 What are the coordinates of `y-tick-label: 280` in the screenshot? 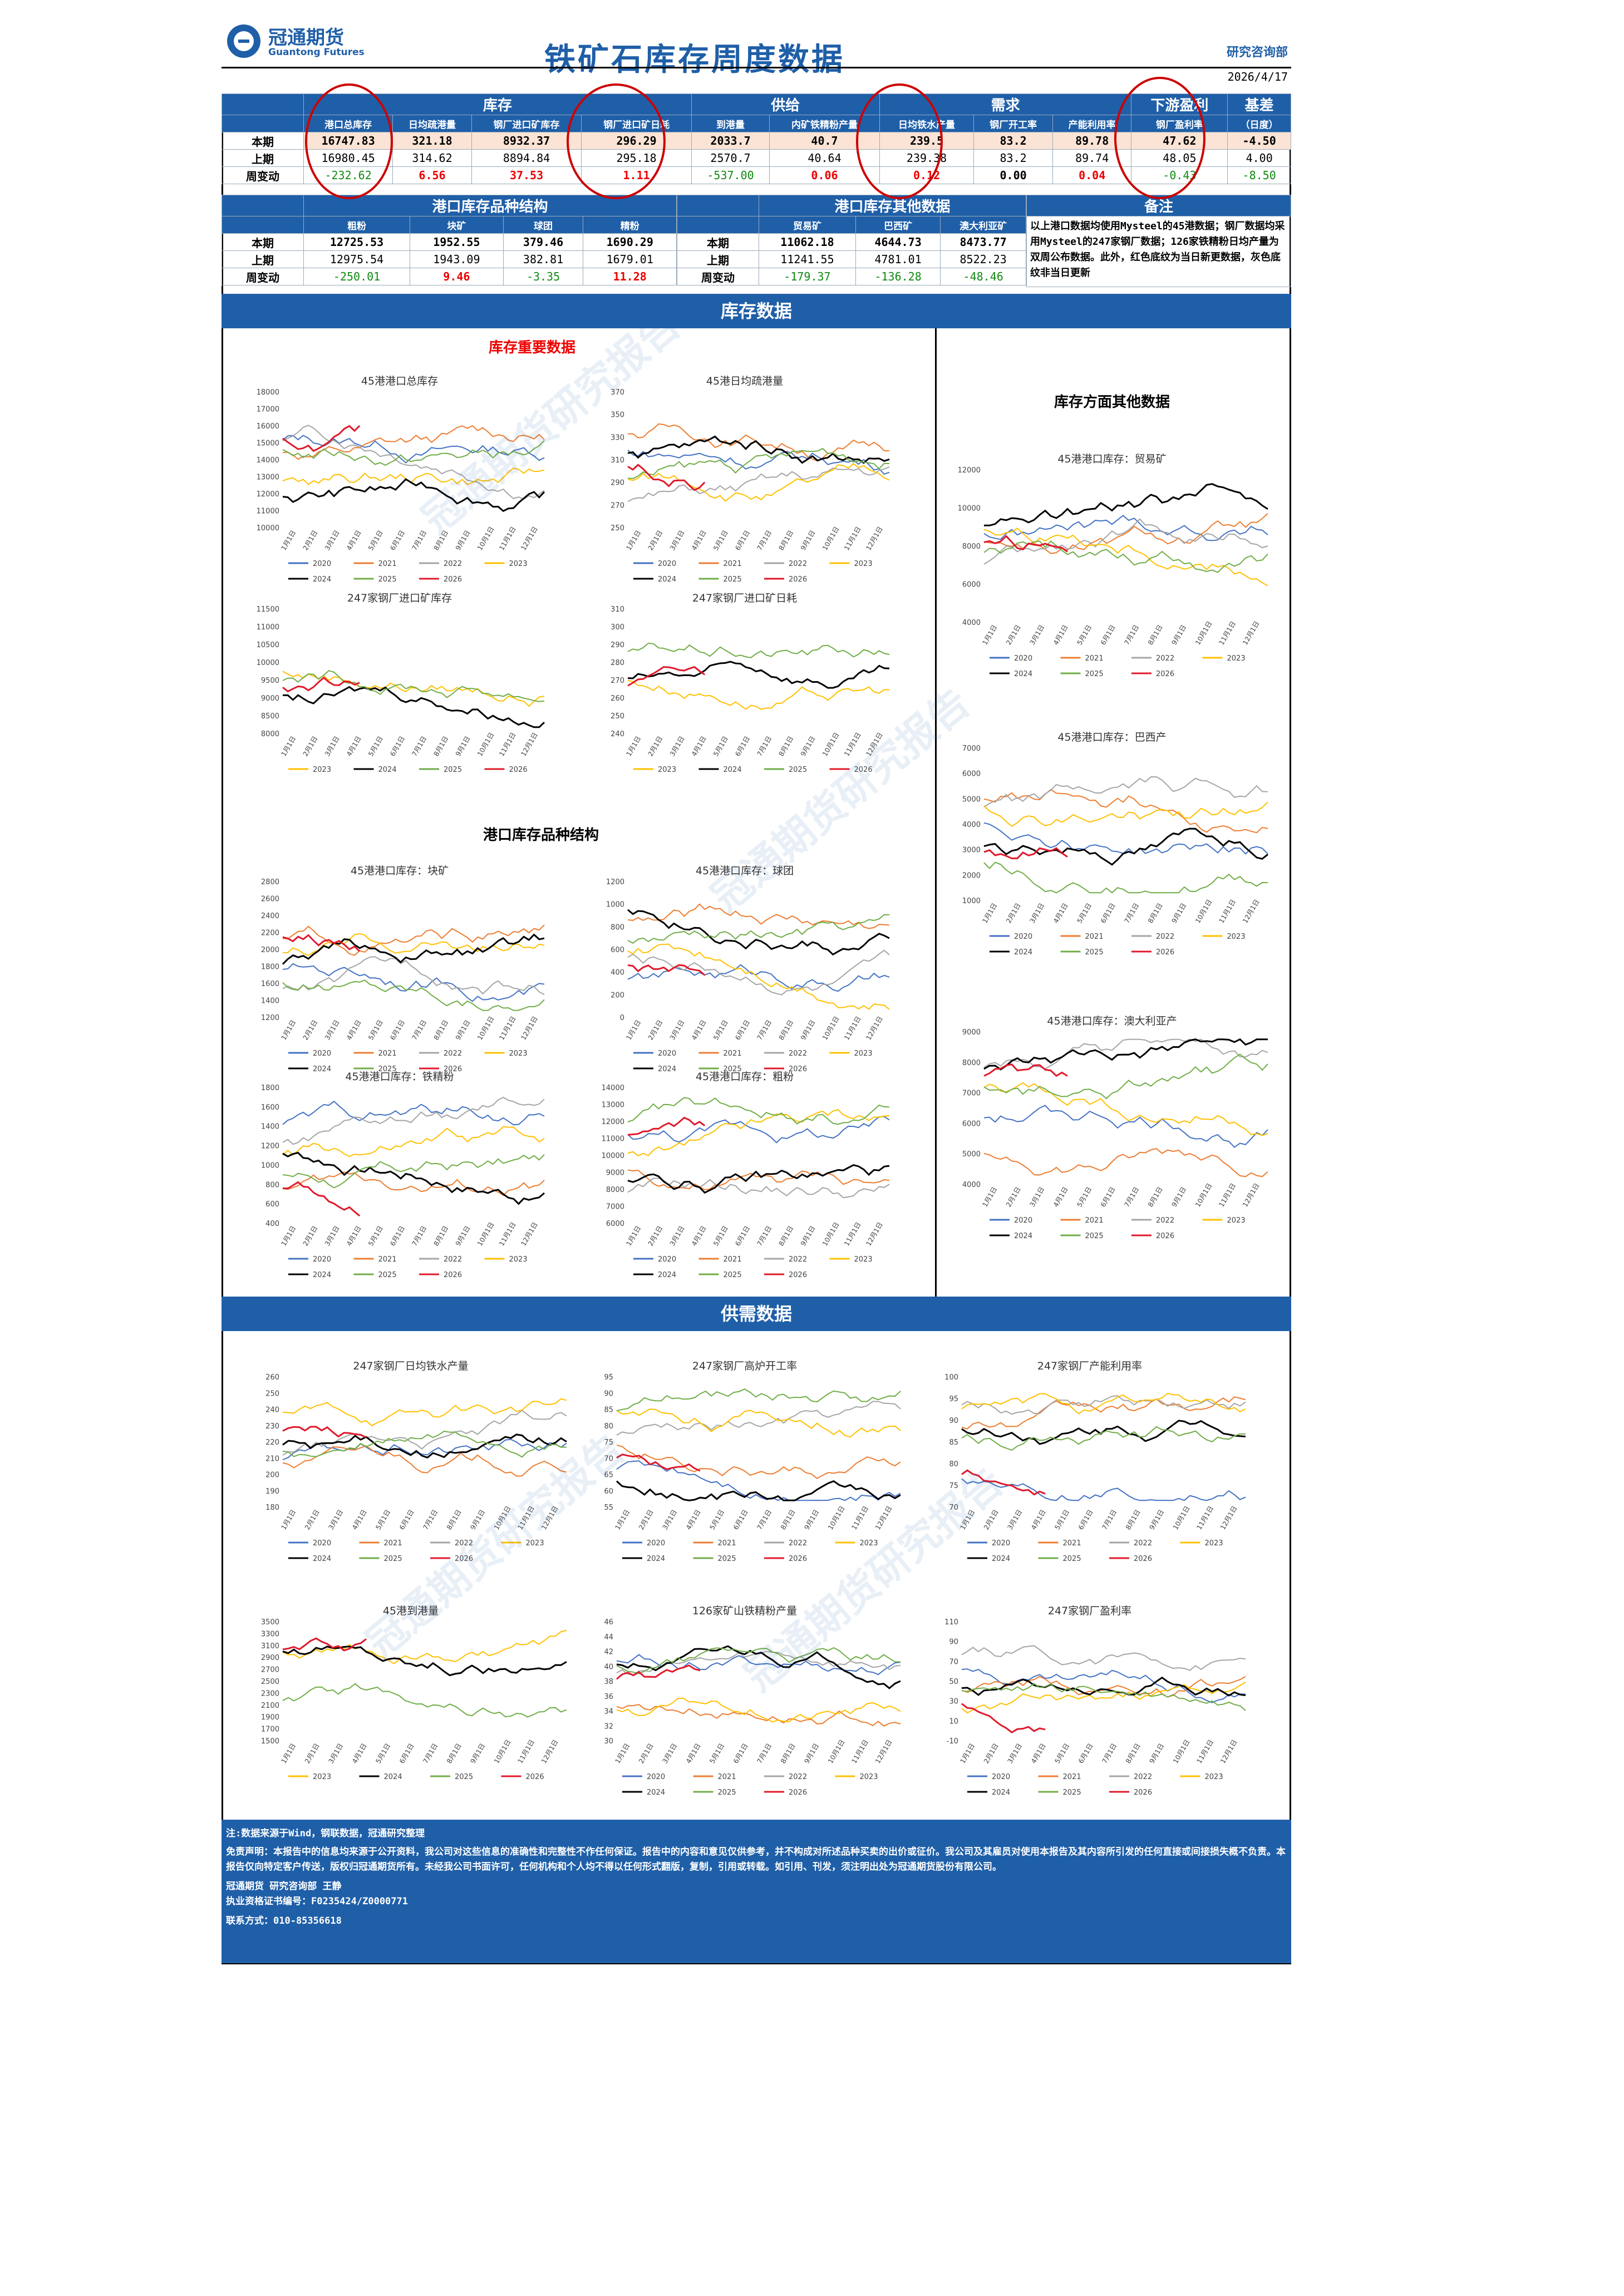 It's located at (618, 663).